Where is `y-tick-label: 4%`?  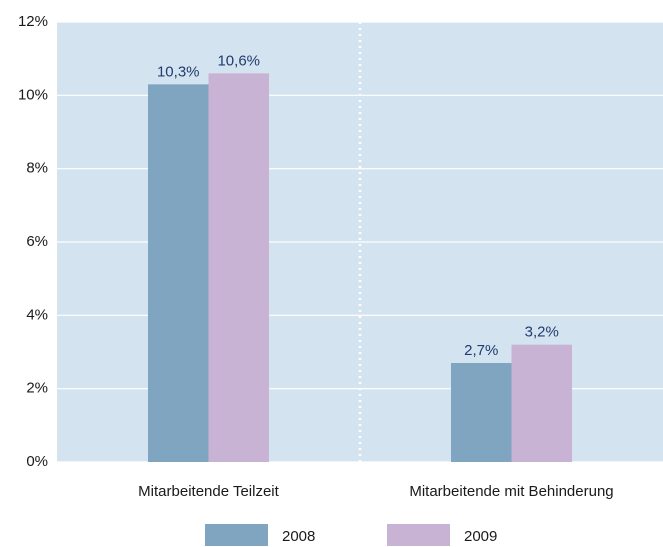
y-tick-label: 4% is located at coordinates (37, 314).